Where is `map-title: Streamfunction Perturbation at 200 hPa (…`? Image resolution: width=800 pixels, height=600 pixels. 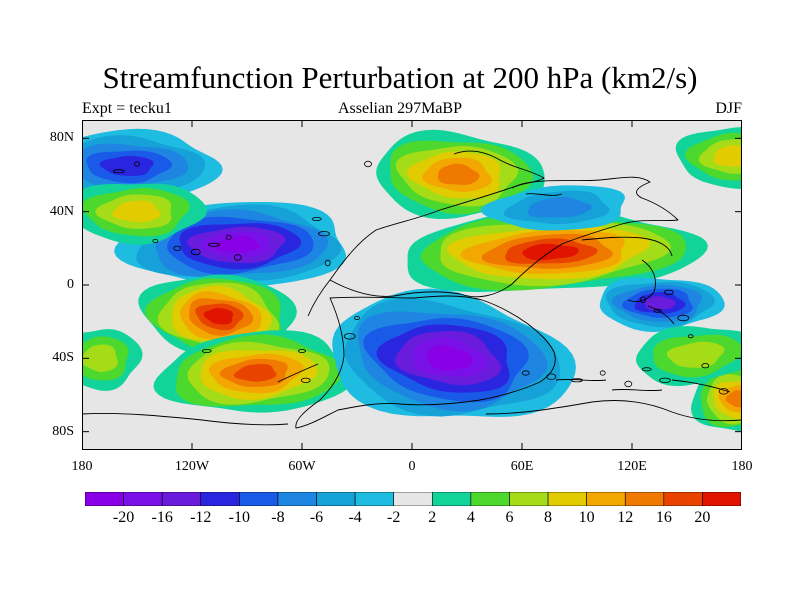 map-title: Streamfunction Perturbation at 200 hPa (… is located at coordinates (400, 77).